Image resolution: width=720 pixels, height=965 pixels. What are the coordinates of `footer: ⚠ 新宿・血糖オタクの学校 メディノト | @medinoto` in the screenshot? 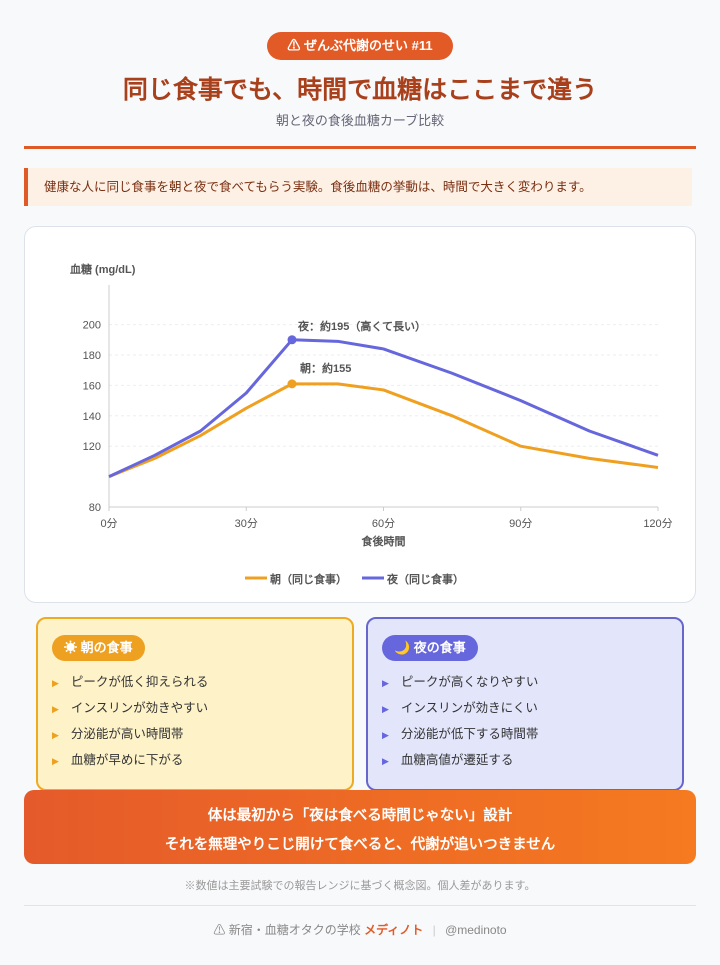 It's located at (360, 930).